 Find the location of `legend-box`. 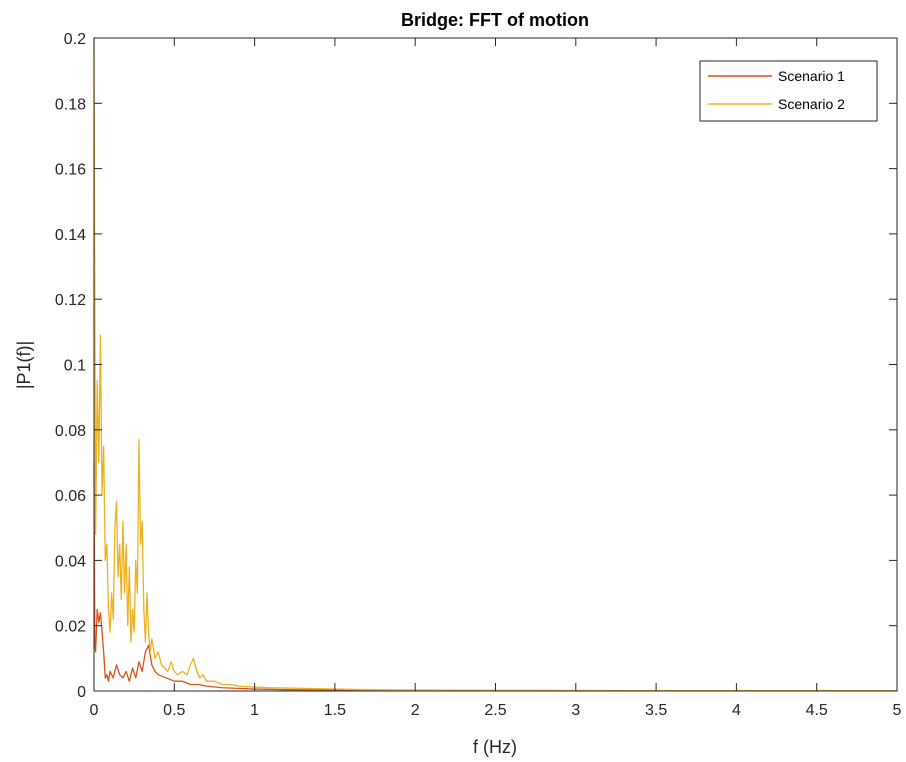

legend-box is located at coordinates (788, 91).